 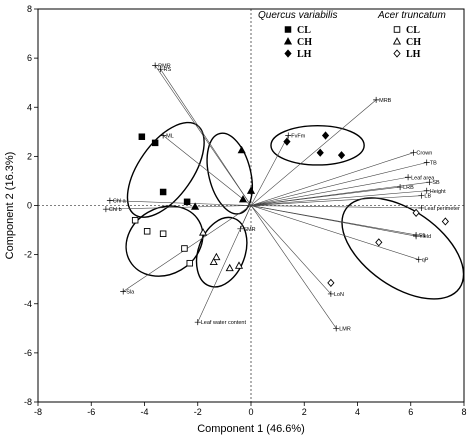 I want to click on x-tick-label: 2, so click(x=304, y=412).